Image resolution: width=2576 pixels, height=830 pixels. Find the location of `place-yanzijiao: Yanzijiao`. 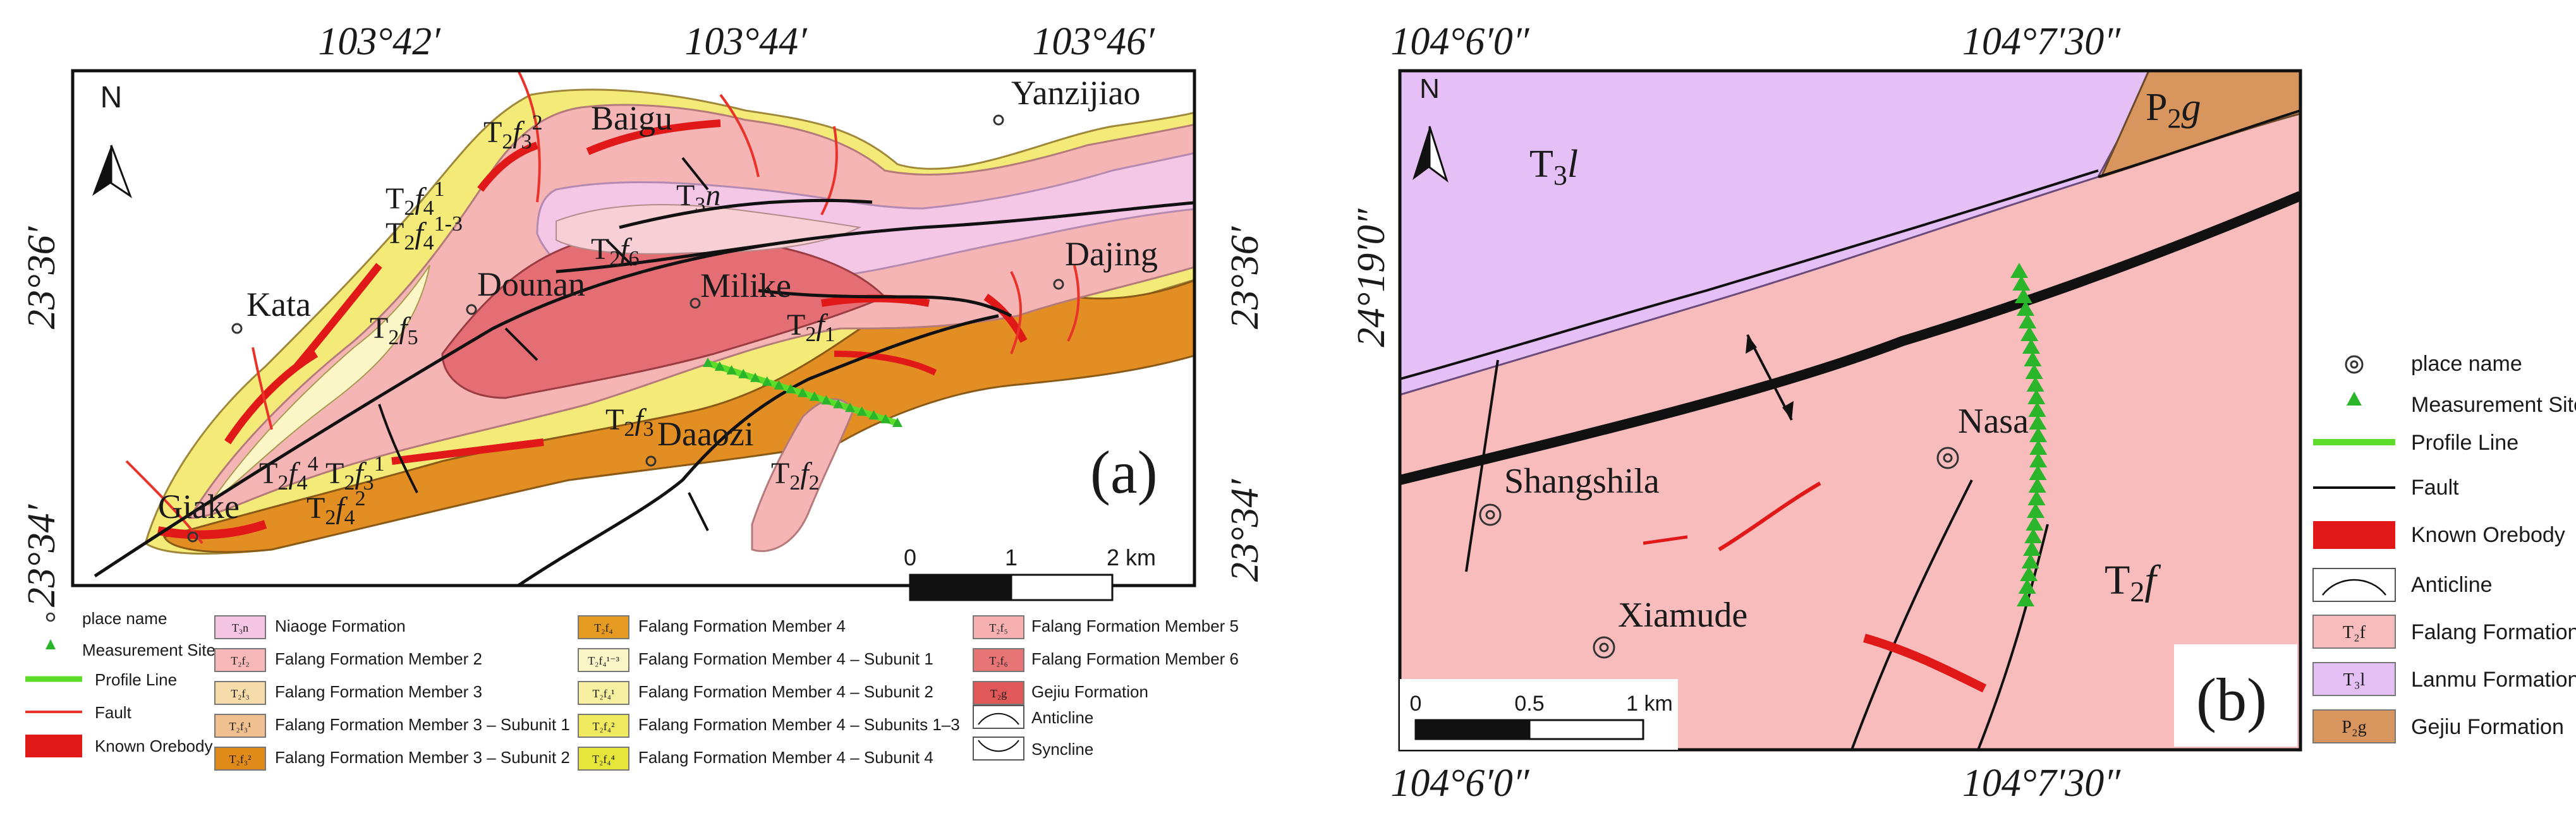

place-yanzijiao: Yanzijiao is located at coordinates (1076, 93).